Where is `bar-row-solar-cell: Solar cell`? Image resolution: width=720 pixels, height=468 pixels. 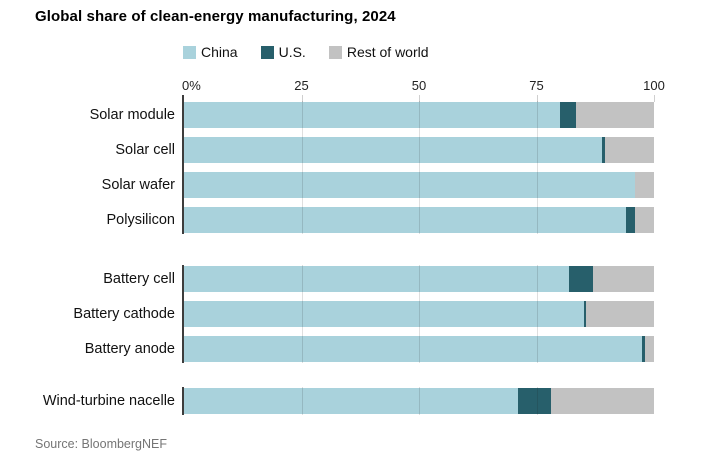
bar-row-solar-cell: Solar cell is located at coordinates (384, 150).